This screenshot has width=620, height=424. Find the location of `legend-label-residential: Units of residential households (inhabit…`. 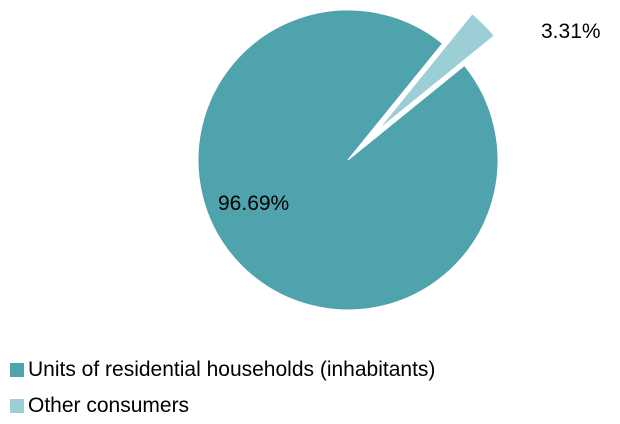

legend-label-residential: Units of residential households (inhabit… is located at coordinates (232, 369).